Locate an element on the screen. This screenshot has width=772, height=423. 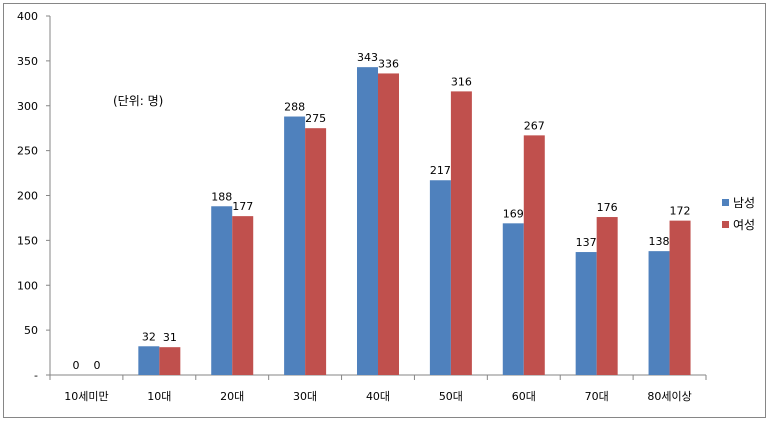
x-tick-label: 10세미만 is located at coordinates (86, 396).